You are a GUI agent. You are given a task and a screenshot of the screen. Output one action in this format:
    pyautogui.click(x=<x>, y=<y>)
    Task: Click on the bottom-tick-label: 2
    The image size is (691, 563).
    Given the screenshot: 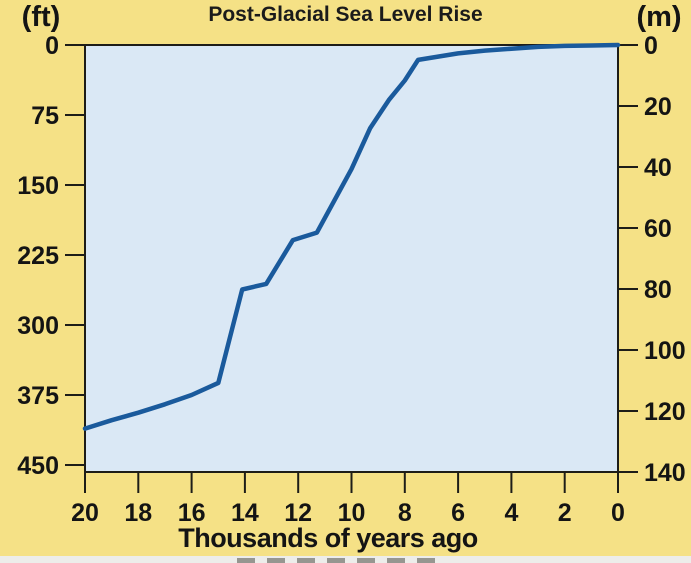 What is the action you would take?
    pyautogui.click(x=565, y=513)
    